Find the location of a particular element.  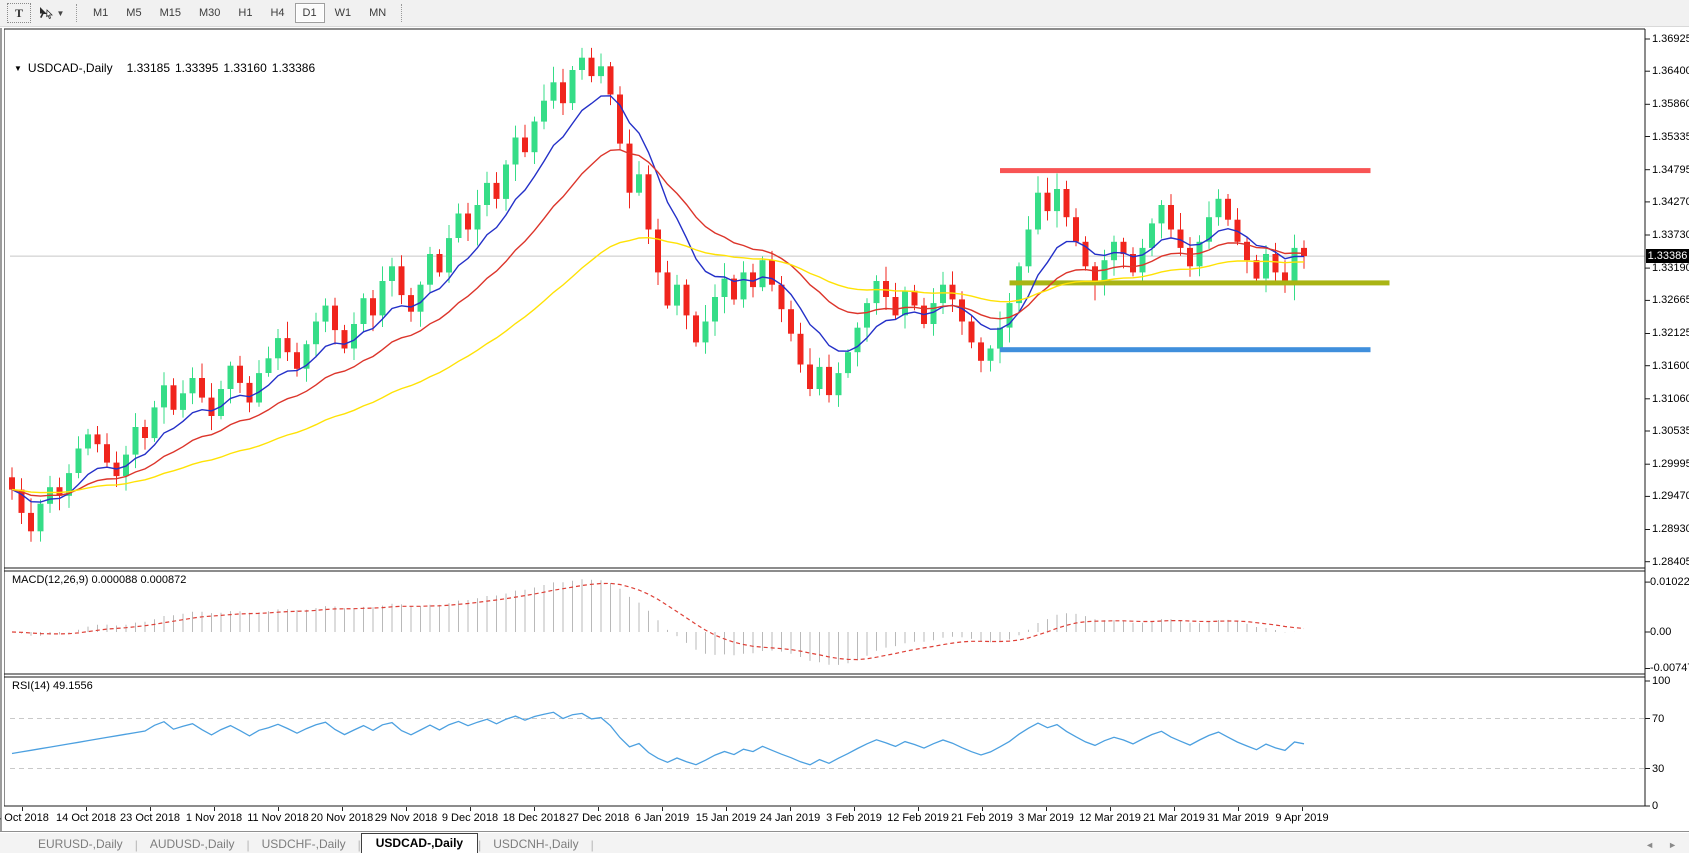

timeframe-button-m30: M30 is located at coordinates (209, 13).